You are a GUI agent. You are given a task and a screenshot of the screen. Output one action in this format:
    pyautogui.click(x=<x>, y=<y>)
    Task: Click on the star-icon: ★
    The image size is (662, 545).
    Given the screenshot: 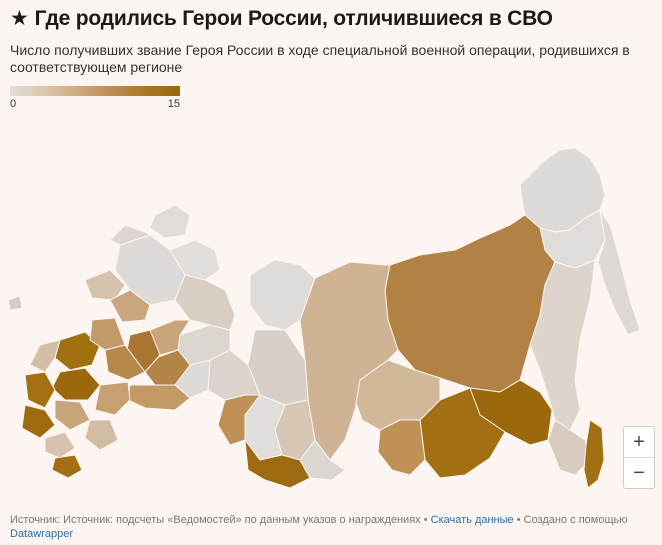 What is the action you would take?
    pyautogui.click(x=19, y=18)
    